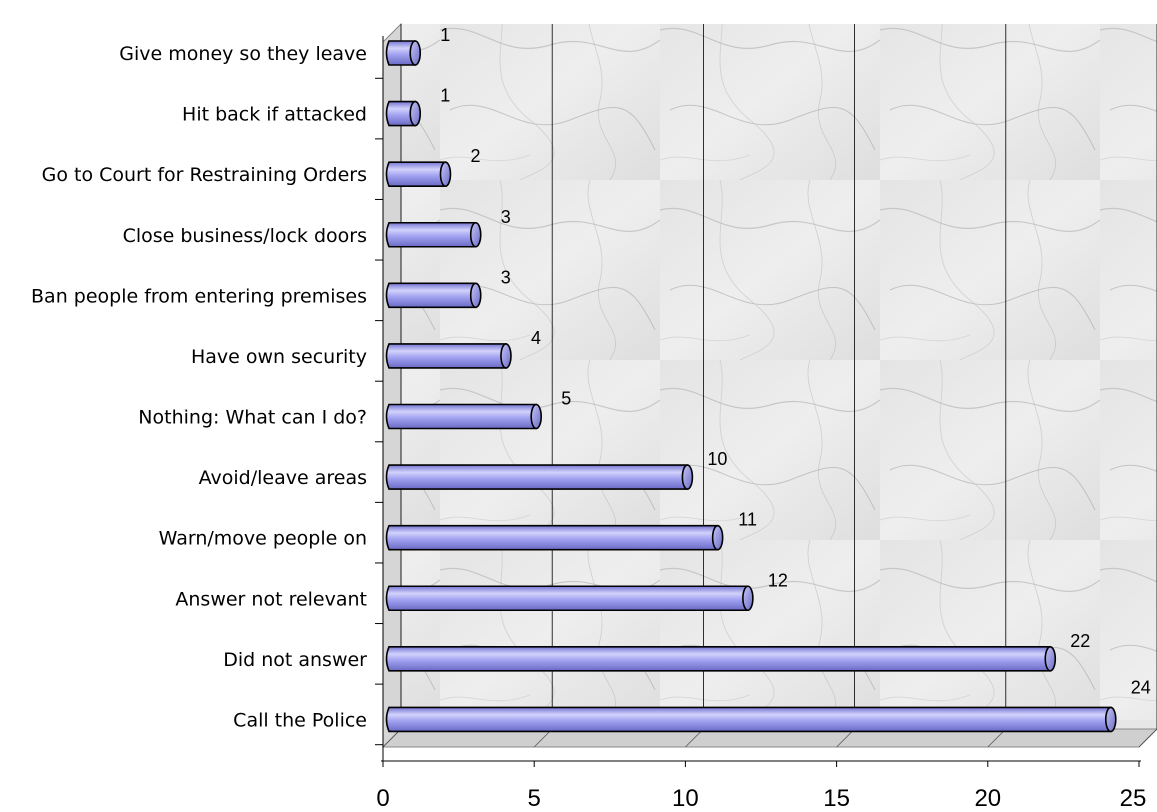  I want to click on category-label: Nothing: What can I do?, so click(252, 418).